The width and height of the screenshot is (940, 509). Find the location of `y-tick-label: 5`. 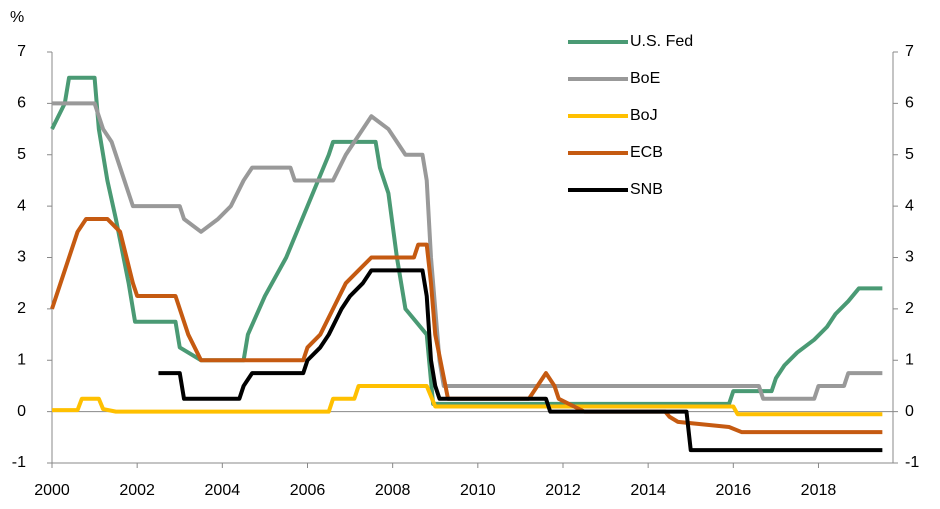

y-tick-label: 5 is located at coordinates (21, 154).